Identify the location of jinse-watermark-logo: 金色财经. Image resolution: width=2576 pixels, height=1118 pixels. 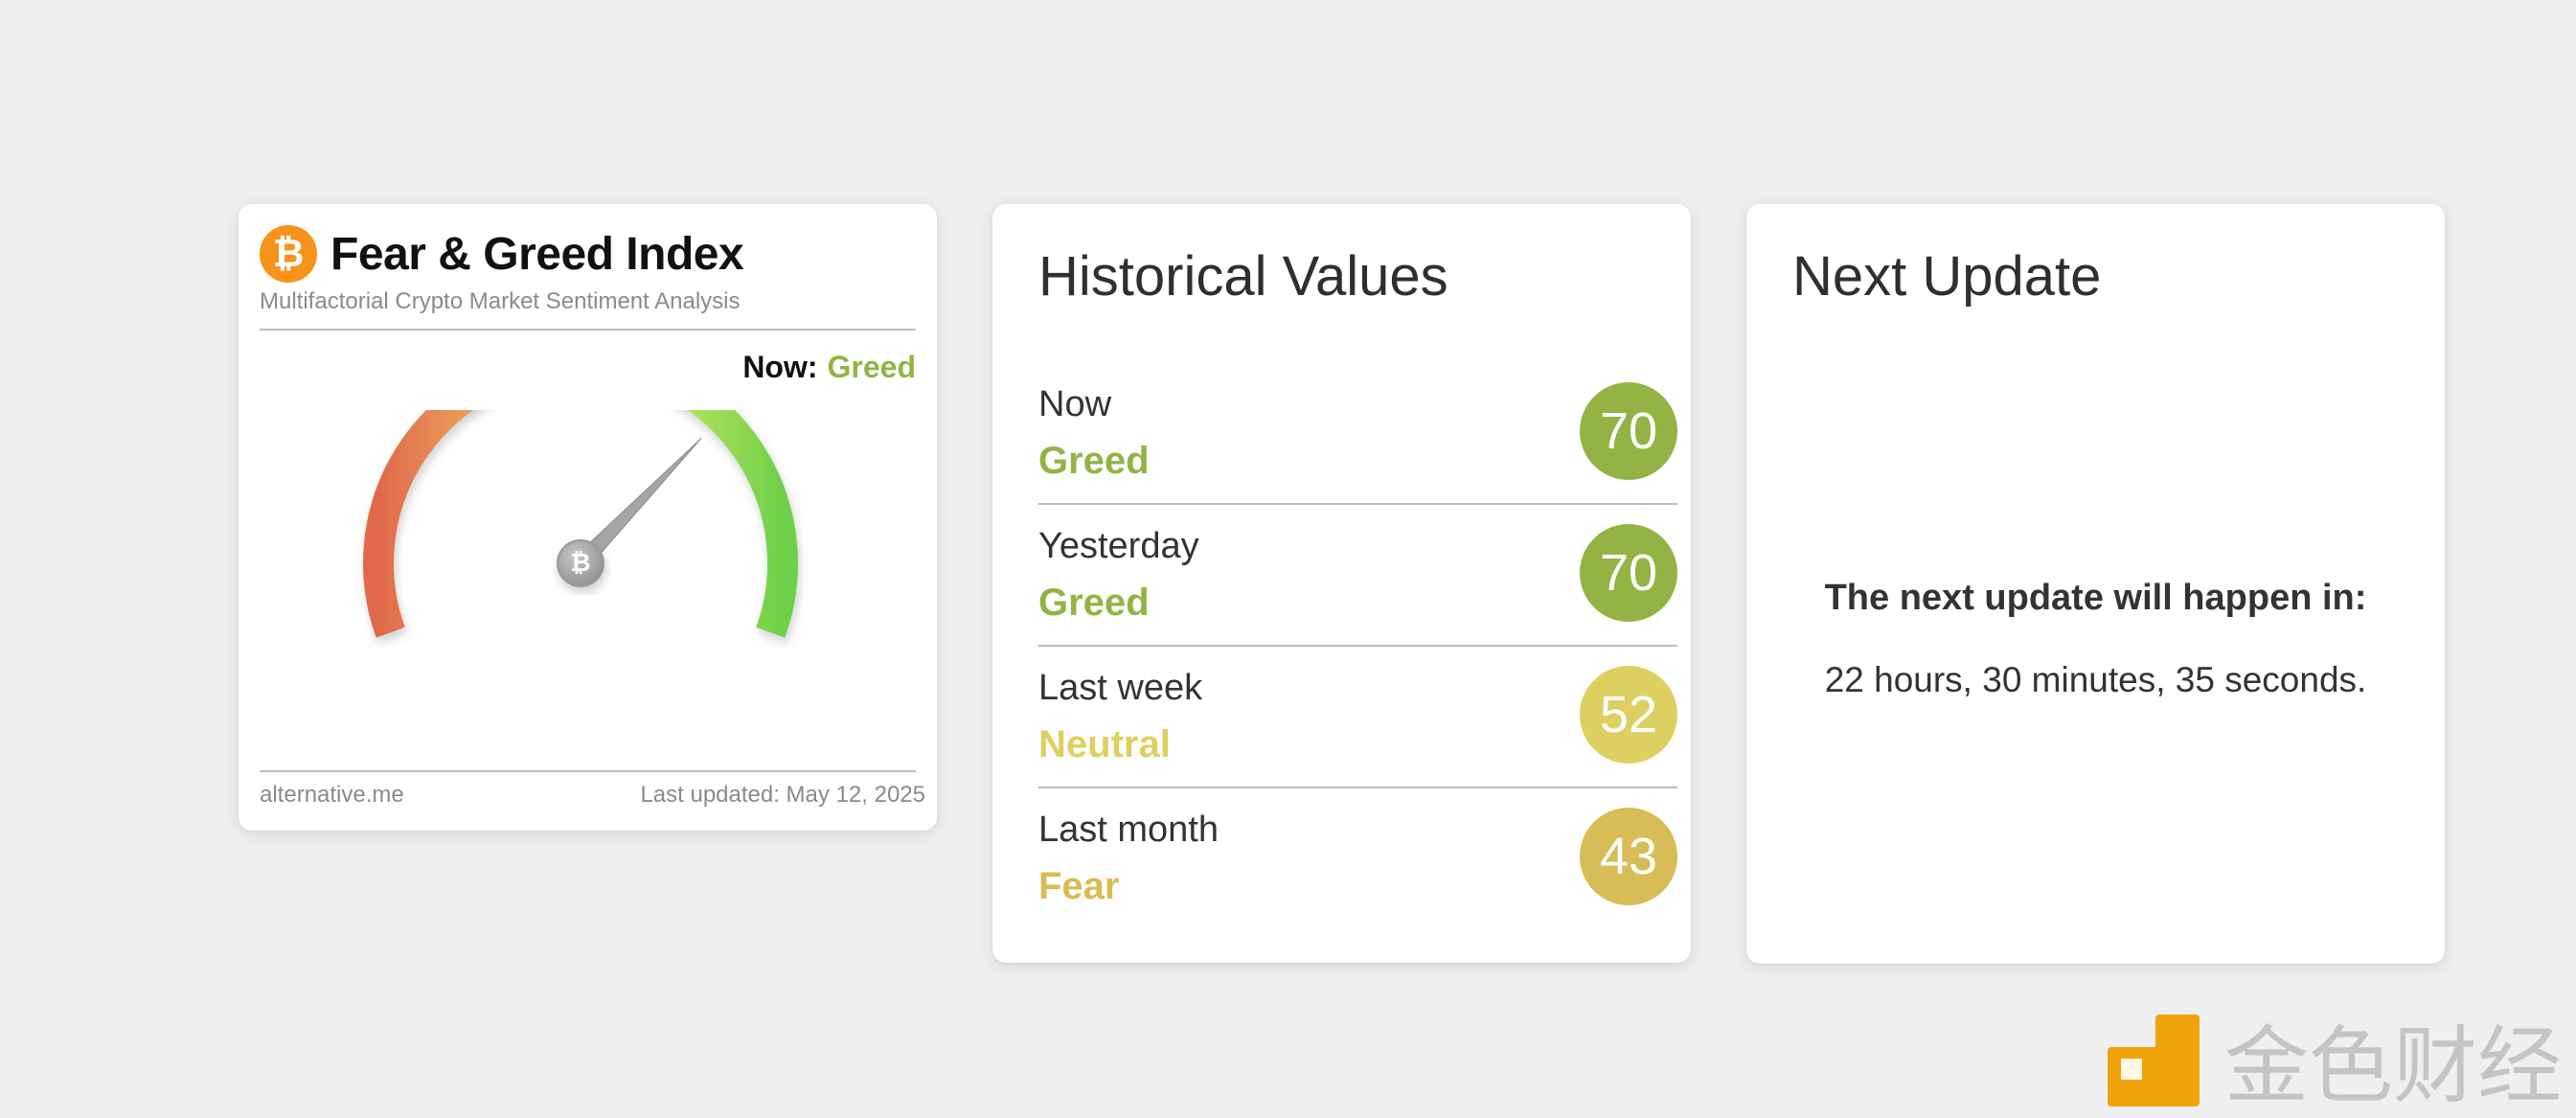
(2335, 1063).